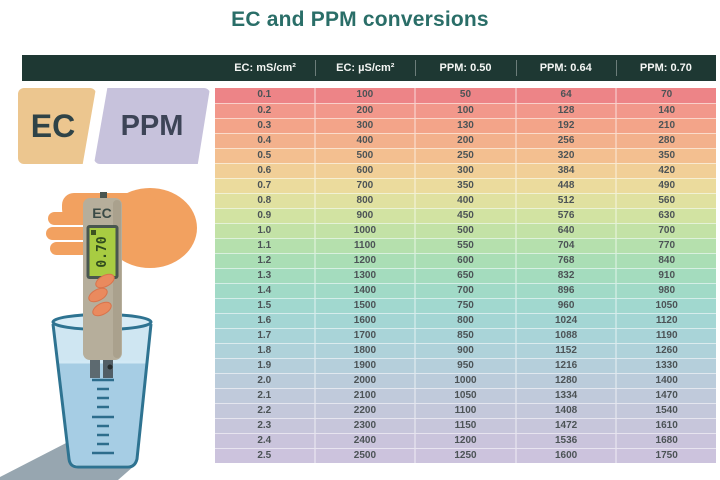 This screenshot has width=720, height=480. What do you see at coordinates (465, 380) in the screenshot?
I see `table-row: 2.0 2000 1000 1280 1400` at bounding box center [465, 380].